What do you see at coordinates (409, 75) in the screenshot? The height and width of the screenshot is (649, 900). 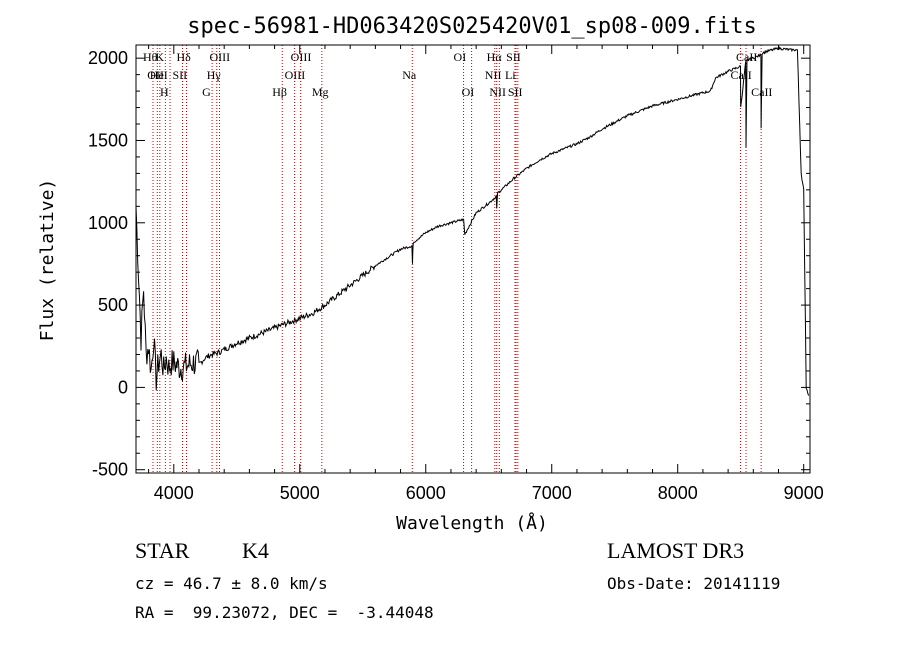 I see `spectral-line-label: Na` at bounding box center [409, 75].